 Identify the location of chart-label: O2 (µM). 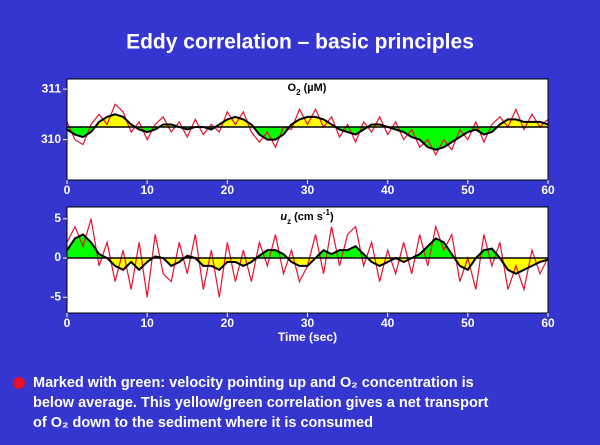
(307, 89).